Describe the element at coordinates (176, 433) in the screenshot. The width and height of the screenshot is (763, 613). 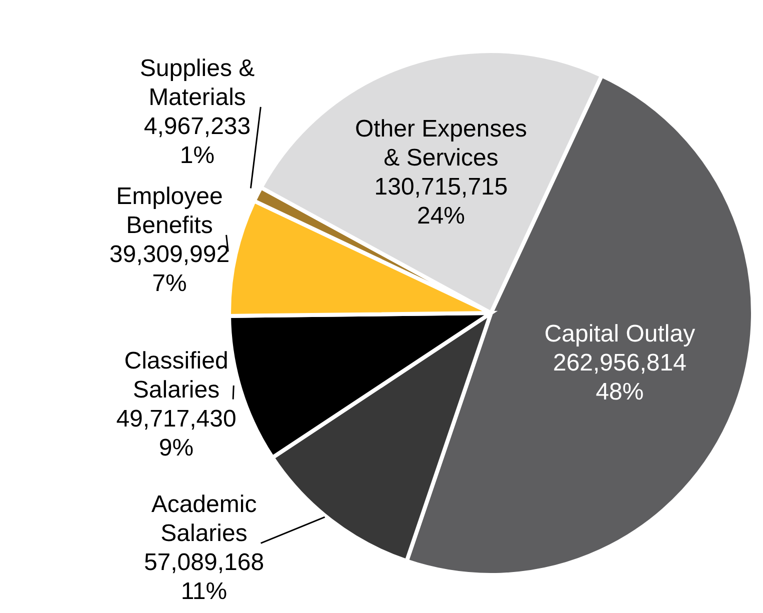
I see `data-label: 49,717,430 9%` at that location.